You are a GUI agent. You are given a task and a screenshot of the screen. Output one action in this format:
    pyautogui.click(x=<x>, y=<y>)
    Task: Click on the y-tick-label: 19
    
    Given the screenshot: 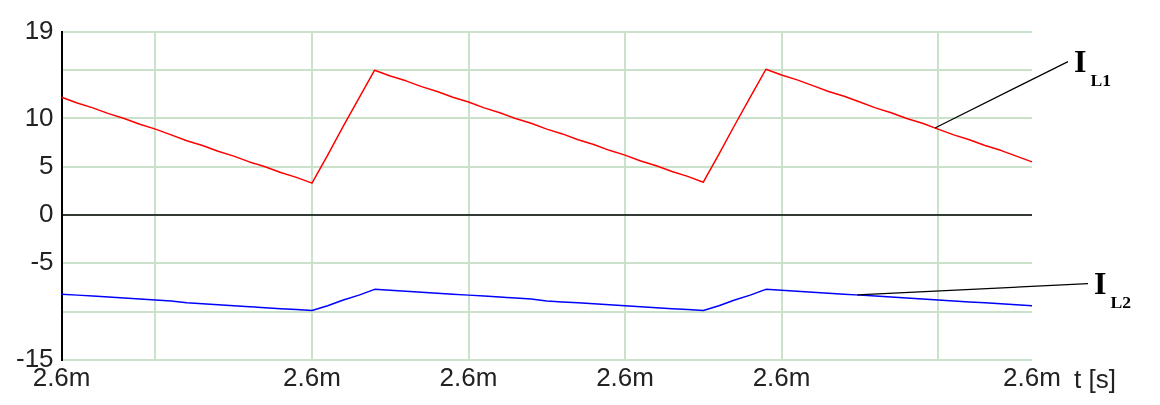 What is the action you would take?
    pyautogui.click(x=39, y=29)
    